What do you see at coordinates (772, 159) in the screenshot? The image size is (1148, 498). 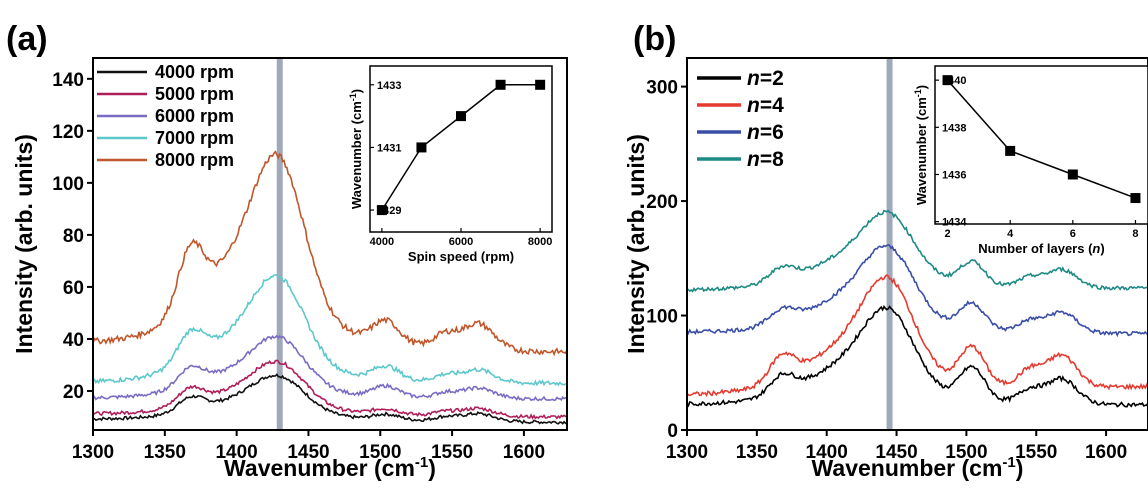 I see `legend-label-value: =8` at bounding box center [772, 159].